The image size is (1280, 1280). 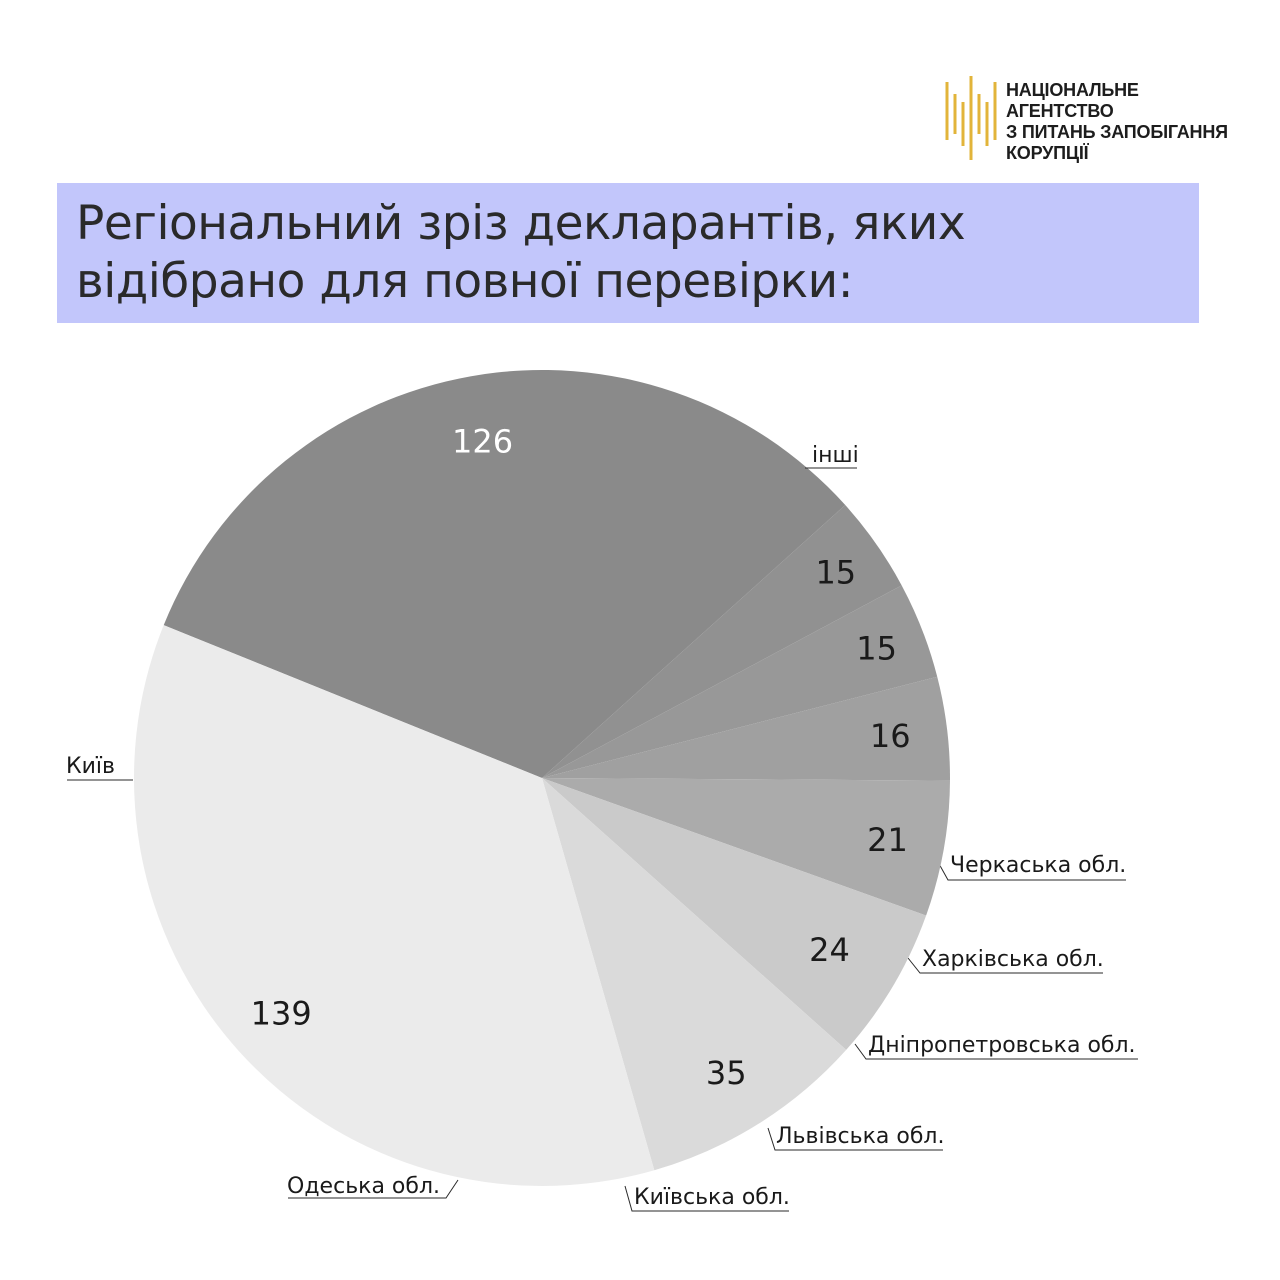 I want to click on slice-category-label: Харківська обл., so click(x=1013, y=959).